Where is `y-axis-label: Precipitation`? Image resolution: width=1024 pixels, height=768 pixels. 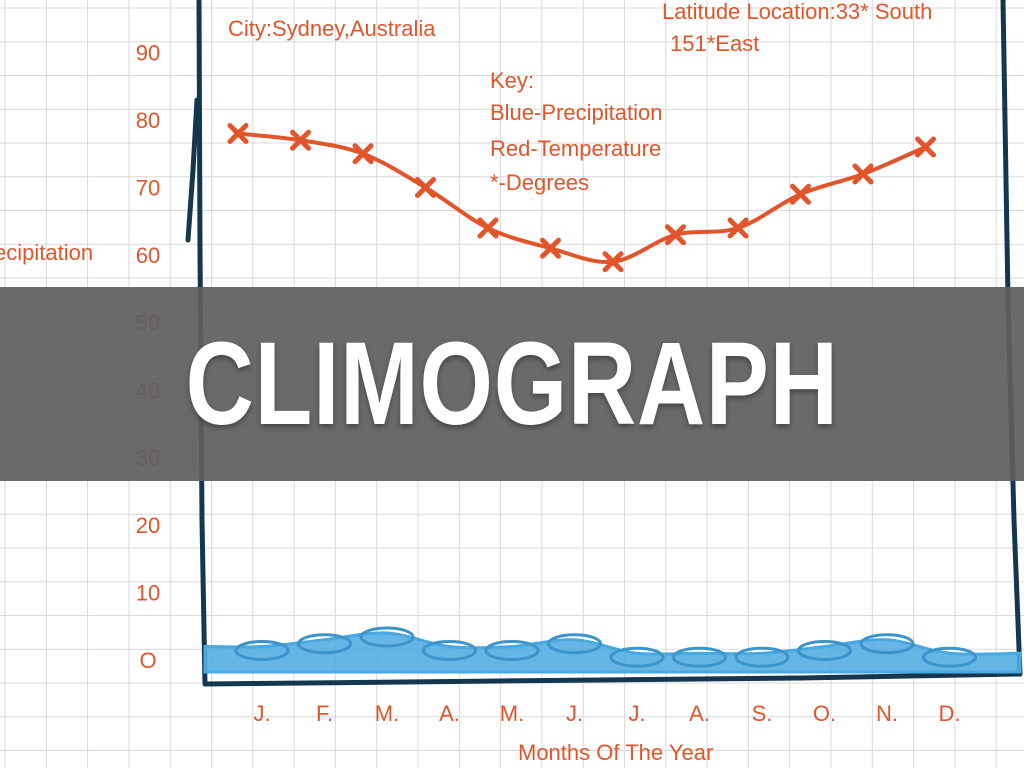 y-axis-label: Precipitation is located at coordinates (46, 252).